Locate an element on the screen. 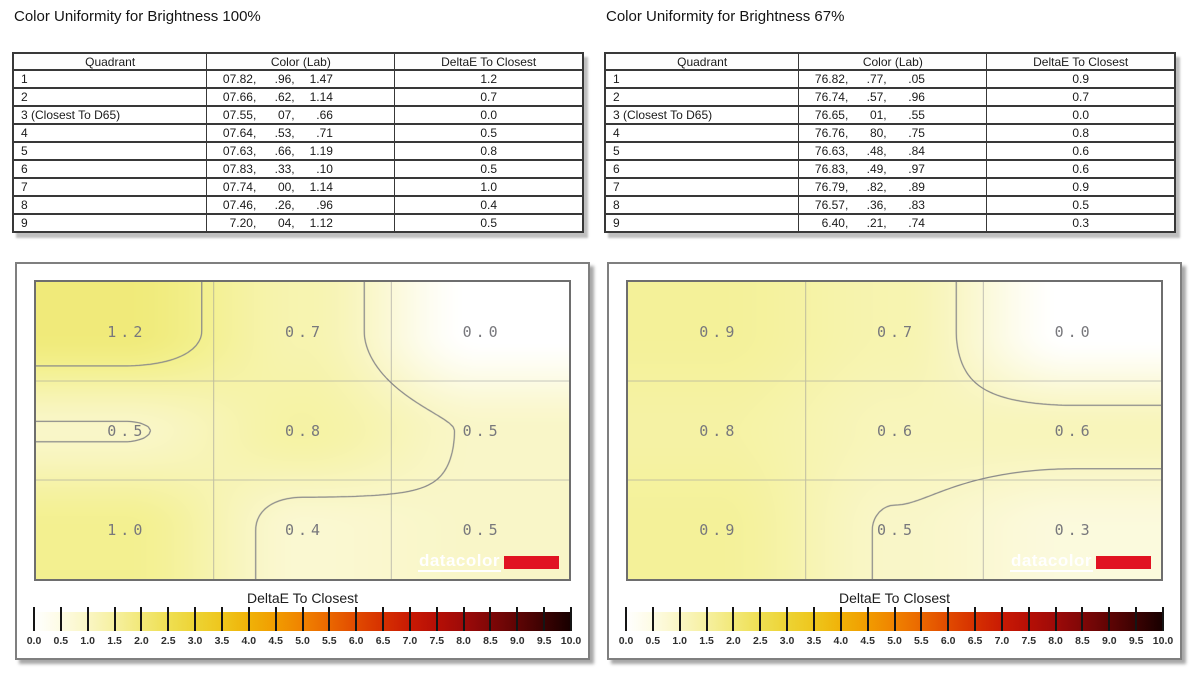 The image size is (1200, 675). lab-cell: 76.74, .57, .96 is located at coordinates (893, 97).